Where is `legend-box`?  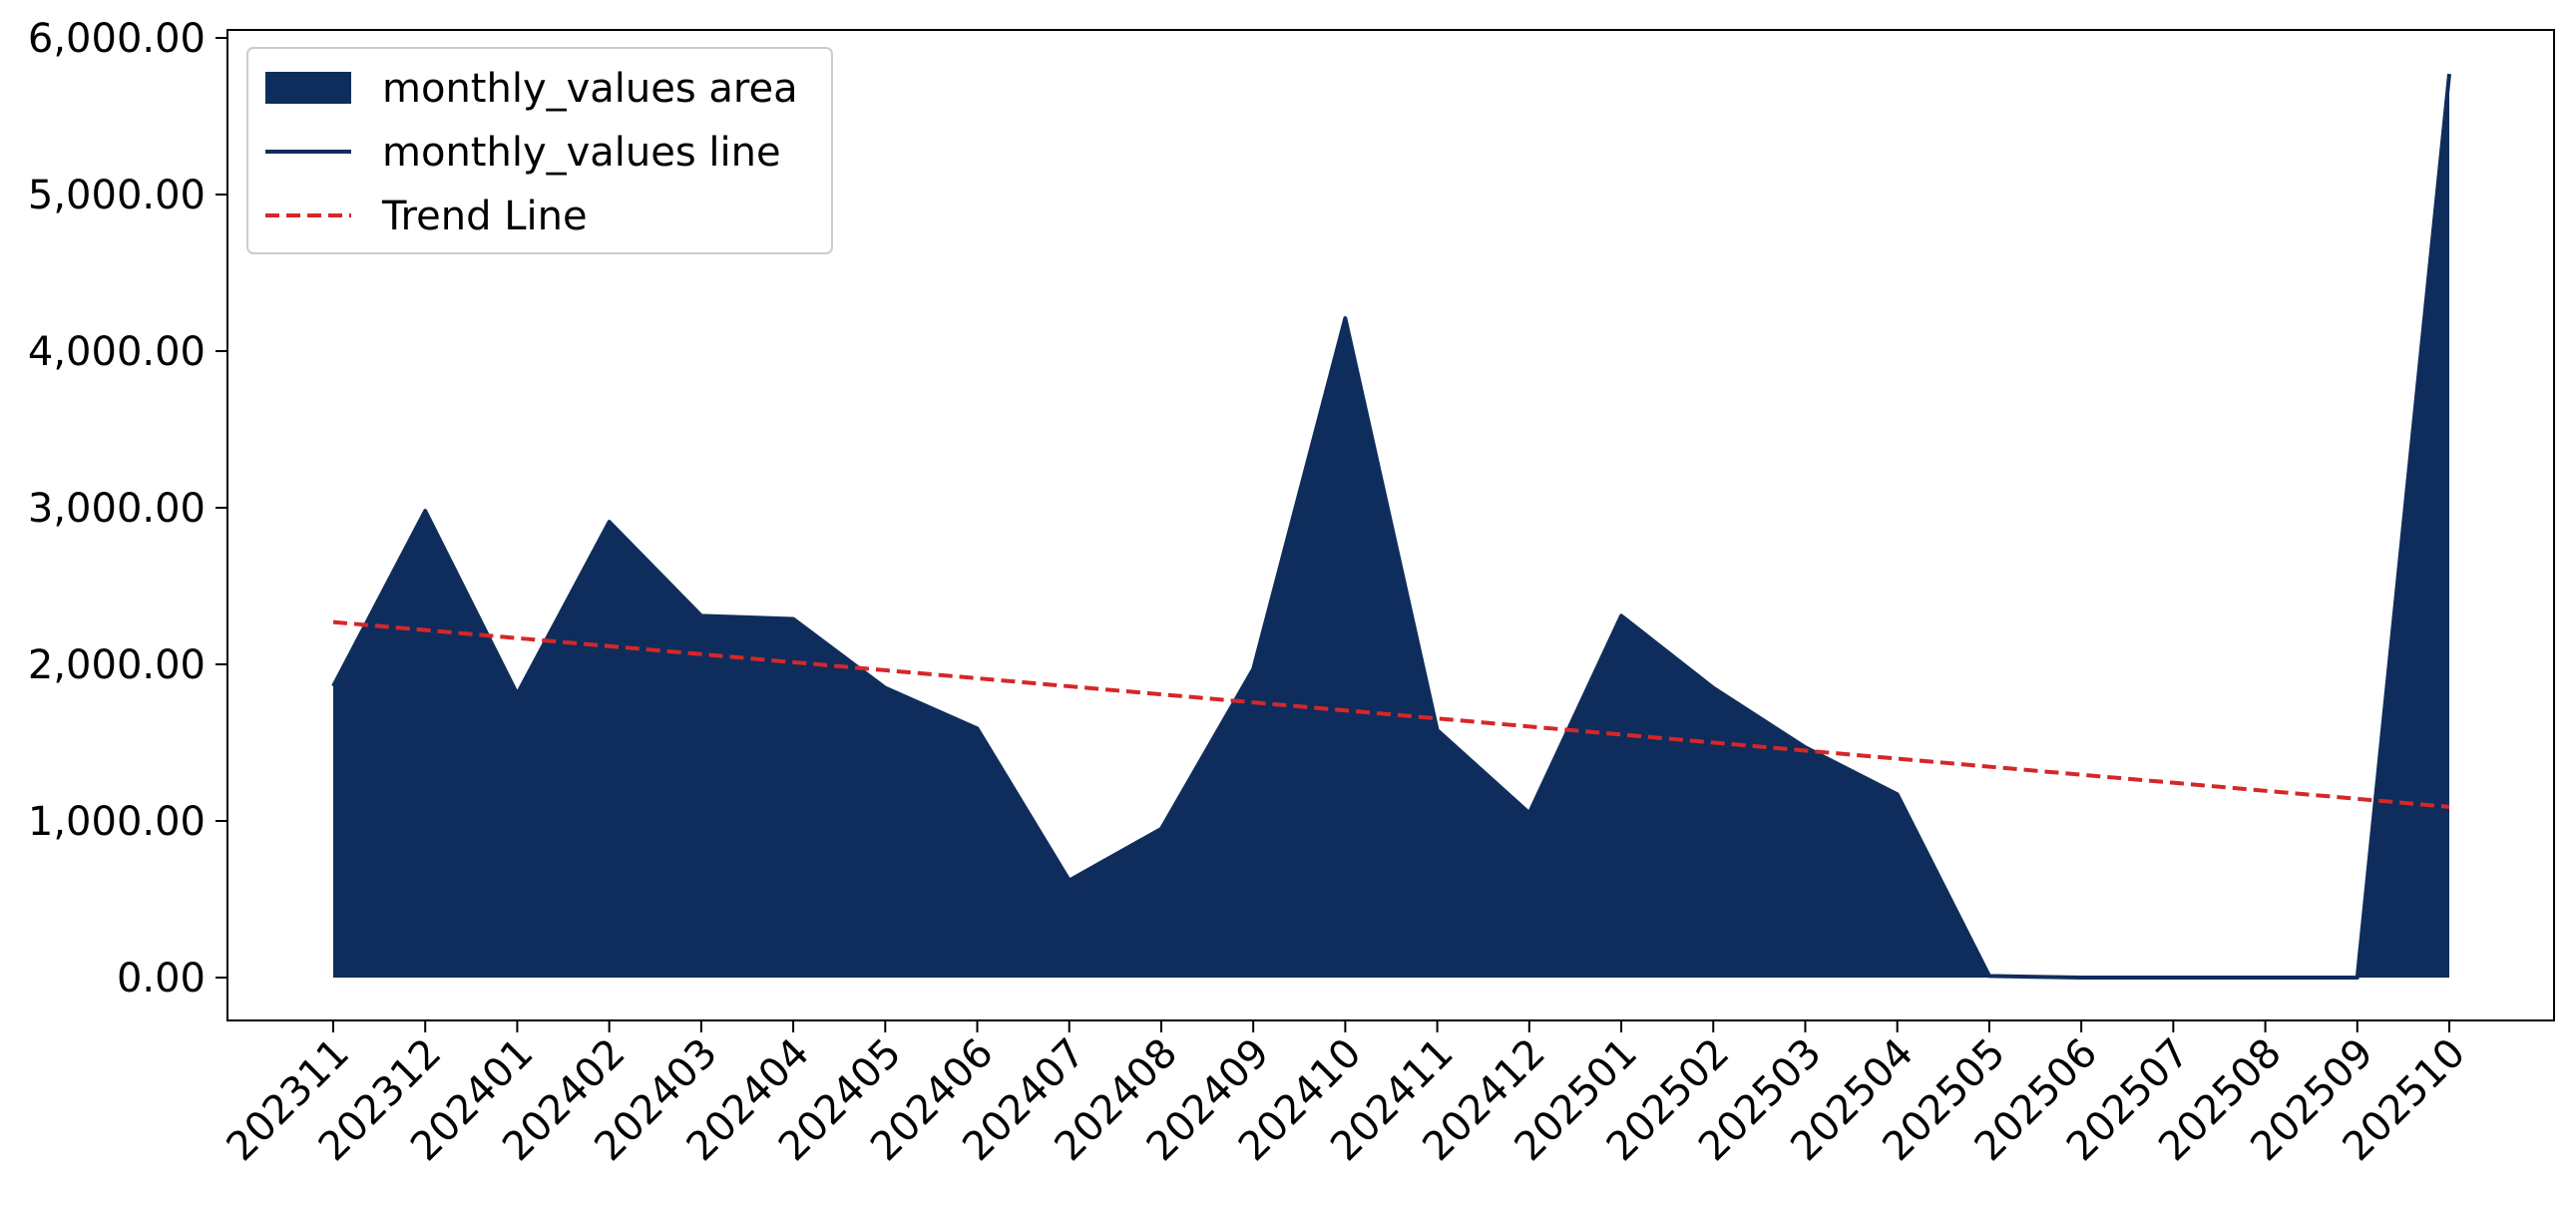 legend-box is located at coordinates (539, 150).